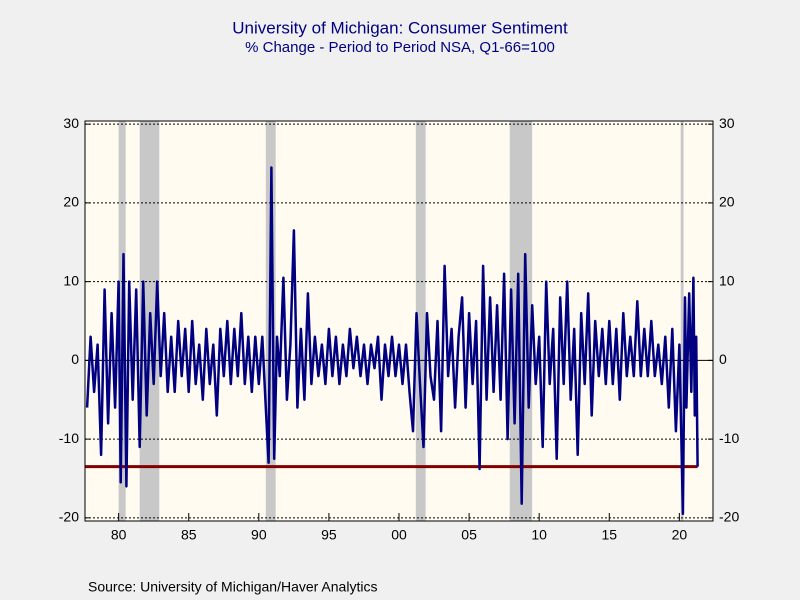 The height and width of the screenshot is (600, 800). Describe the element at coordinates (727, 123) in the screenshot. I see `y2-tick-label: 30` at that location.